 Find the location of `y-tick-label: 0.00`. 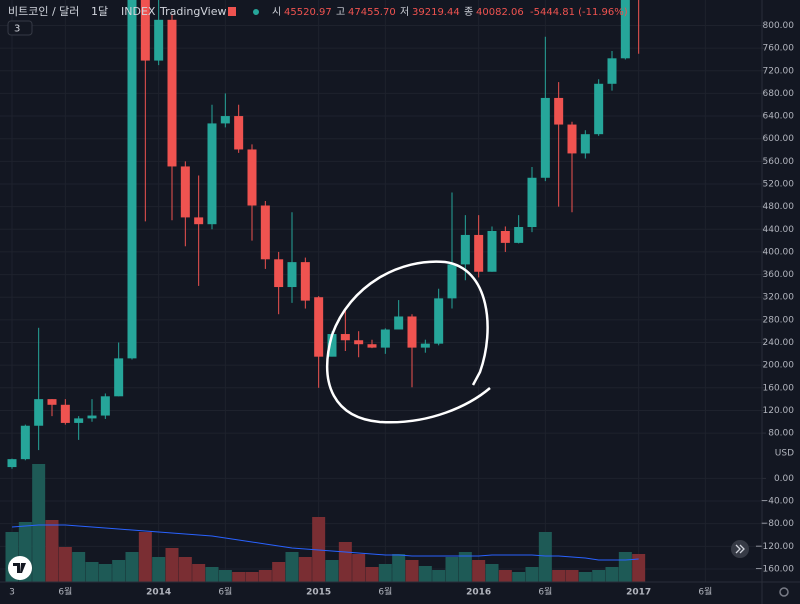

y-tick-label: 0.00 is located at coordinates (784, 479).